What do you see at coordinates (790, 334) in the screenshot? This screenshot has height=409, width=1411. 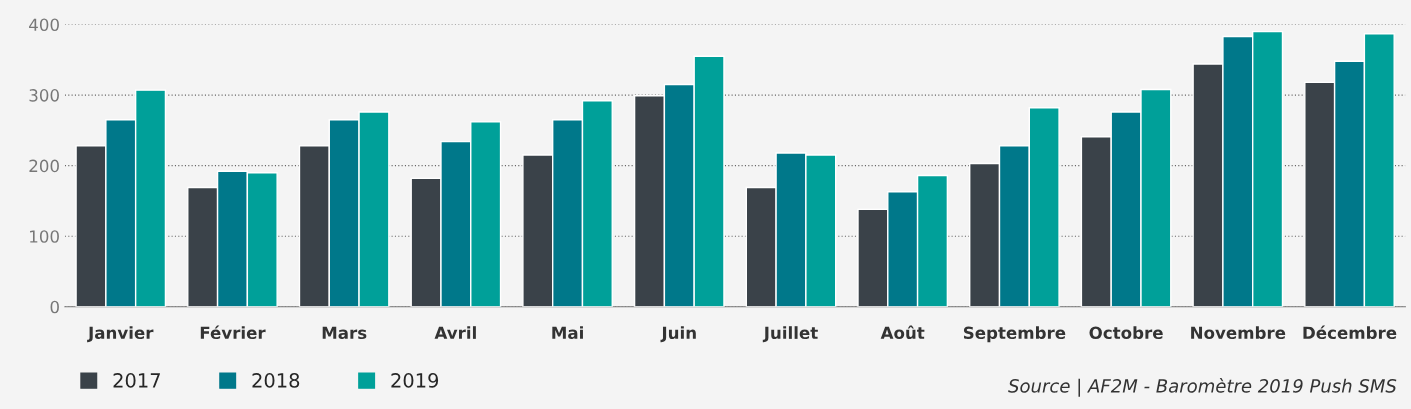 I see `x-tick-label: Juillet` at bounding box center [790, 334].